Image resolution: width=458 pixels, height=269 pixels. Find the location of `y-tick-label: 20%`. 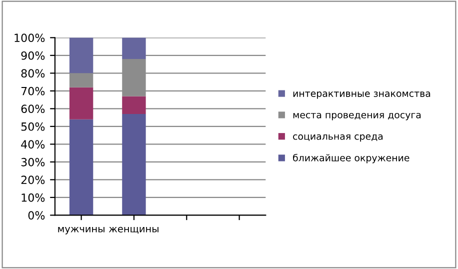

y-tick-label: 20% is located at coordinates (33, 180).